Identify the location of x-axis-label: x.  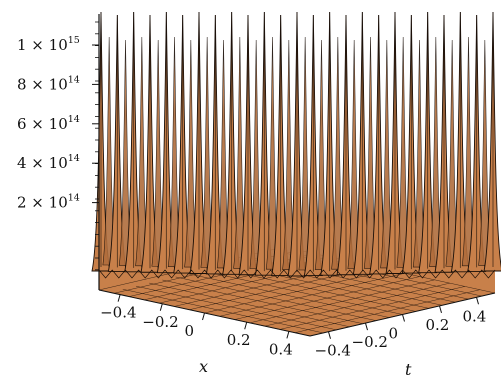
(203, 366).